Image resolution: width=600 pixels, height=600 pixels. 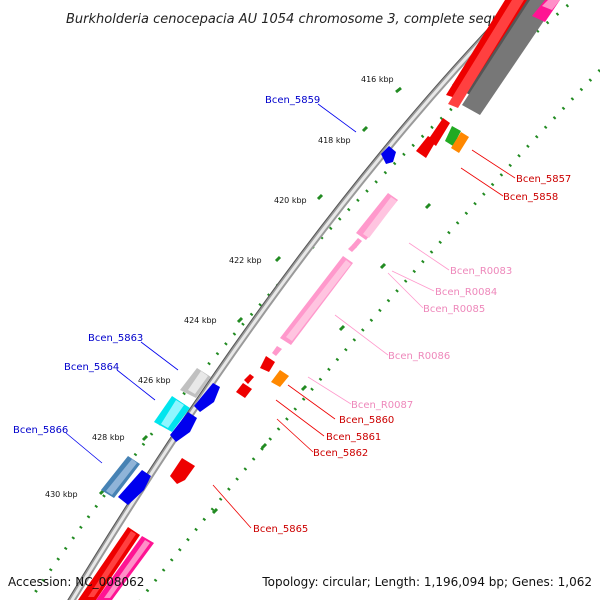 I want to click on tick-label-418: 418 kbp, so click(x=334, y=140).